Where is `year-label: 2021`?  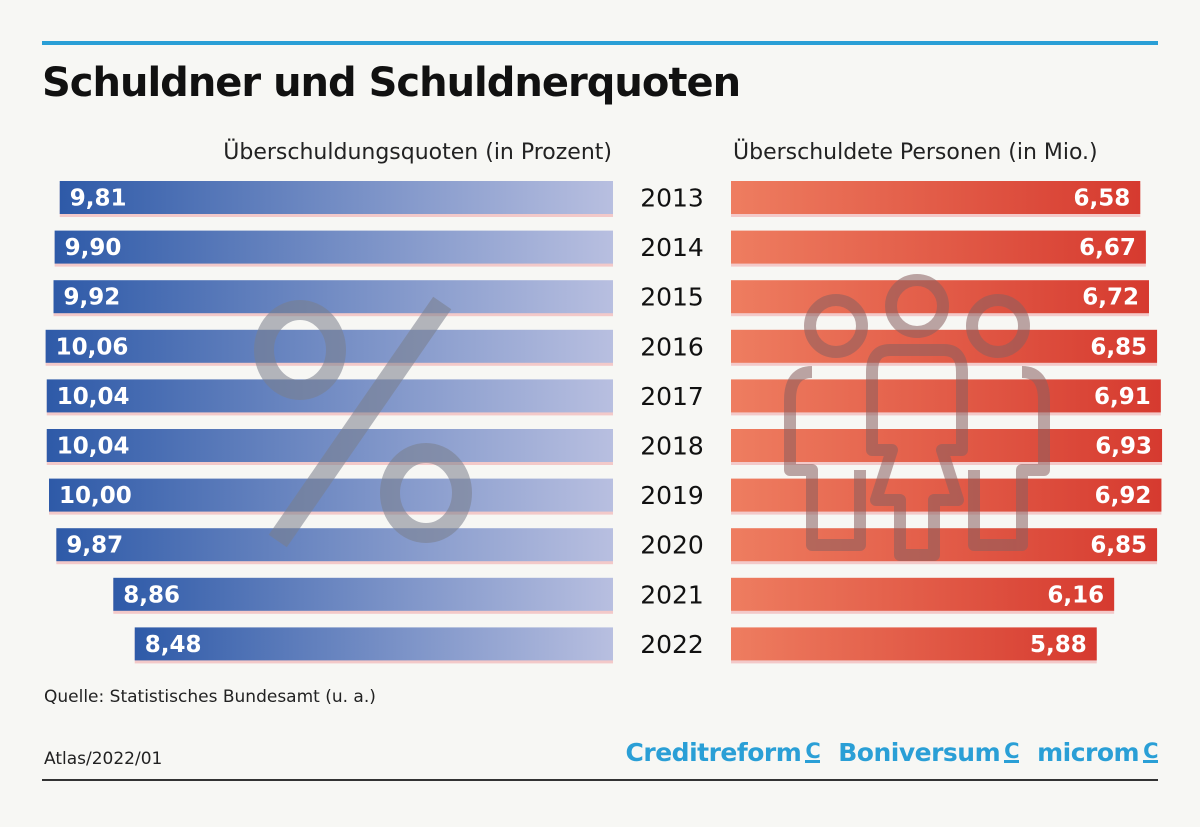 year-label: 2021 is located at coordinates (672, 594).